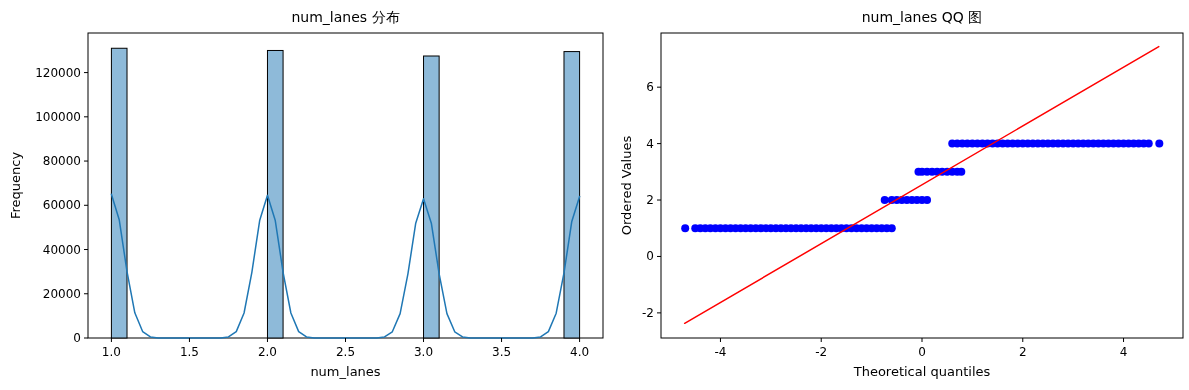  Describe the element at coordinates (345, 17) in the screenshot. I see `chart-title: num_lanes 分布` at that location.